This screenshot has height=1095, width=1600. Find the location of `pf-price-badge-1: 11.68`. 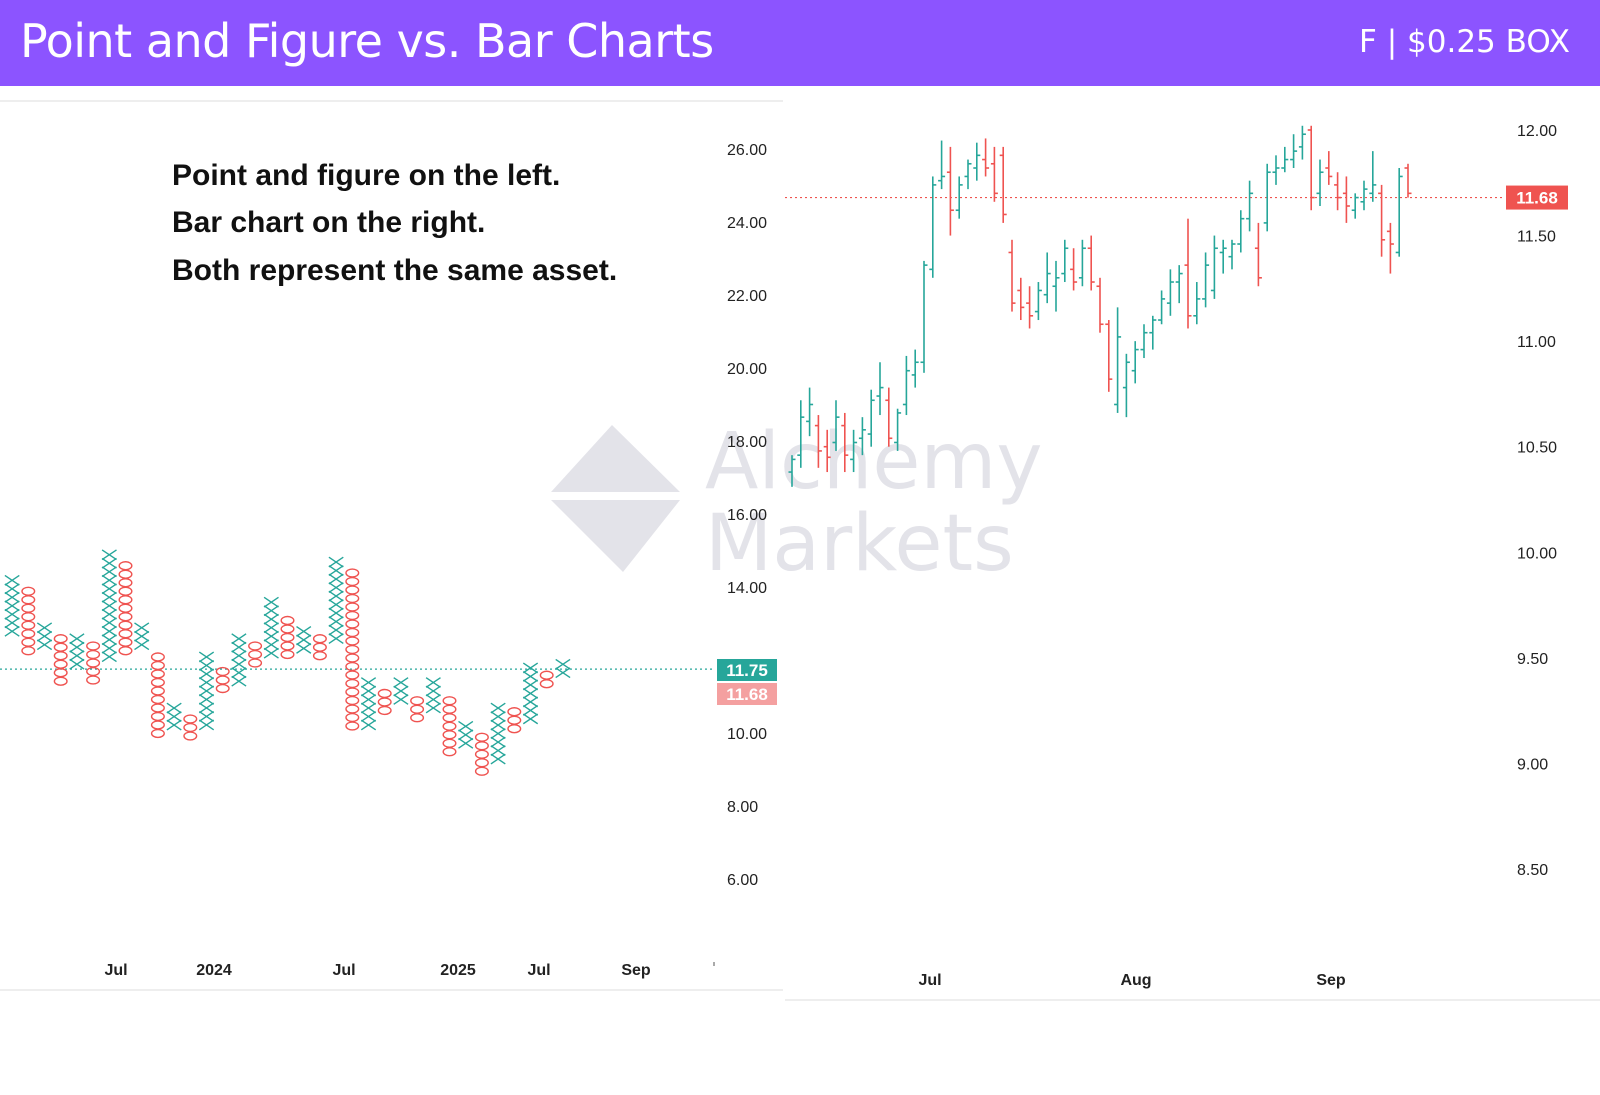

pf-price-badge-1: 11.68 is located at coordinates (747, 694).